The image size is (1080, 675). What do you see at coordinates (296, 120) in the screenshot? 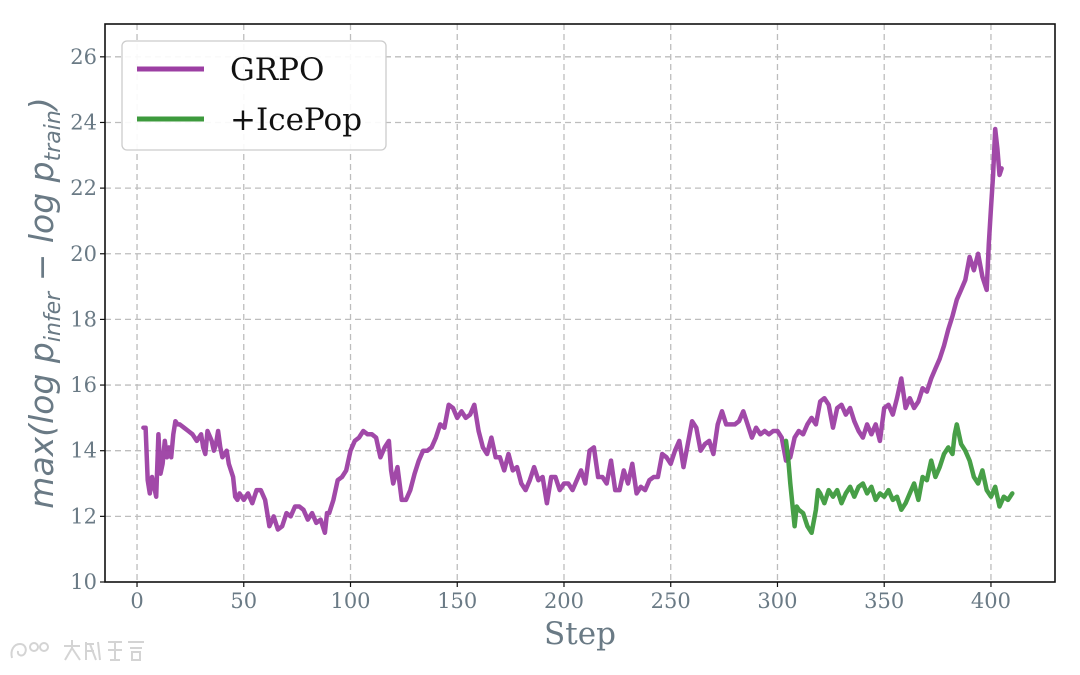
I see `legend-label-icepop: +IcePop` at bounding box center [296, 120].